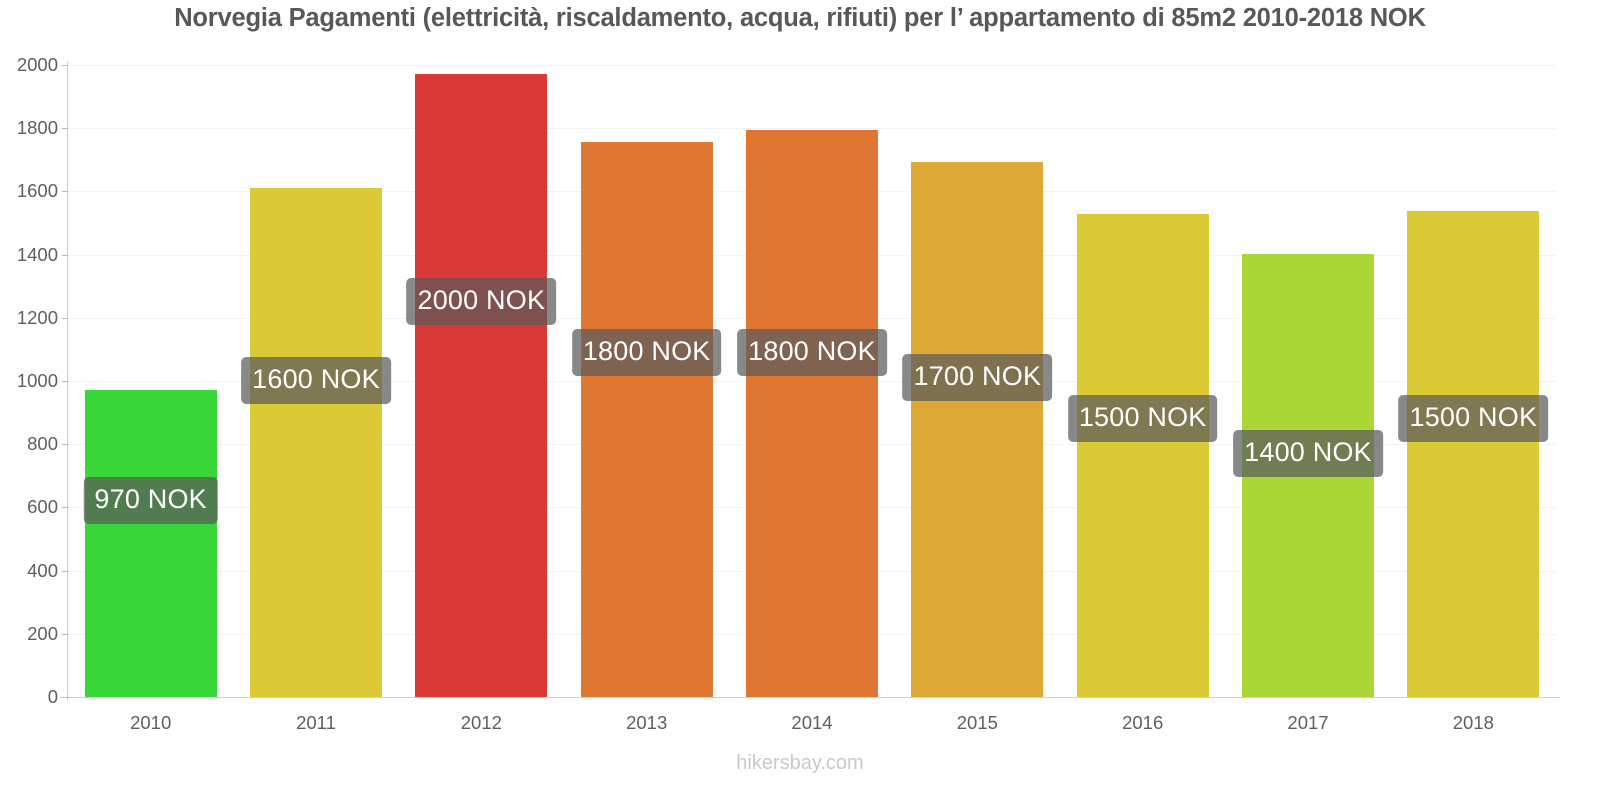 The height and width of the screenshot is (800, 1600). Describe the element at coordinates (800, 763) in the screenshot. I see `footer-credit: hikersbay.com` at that location.